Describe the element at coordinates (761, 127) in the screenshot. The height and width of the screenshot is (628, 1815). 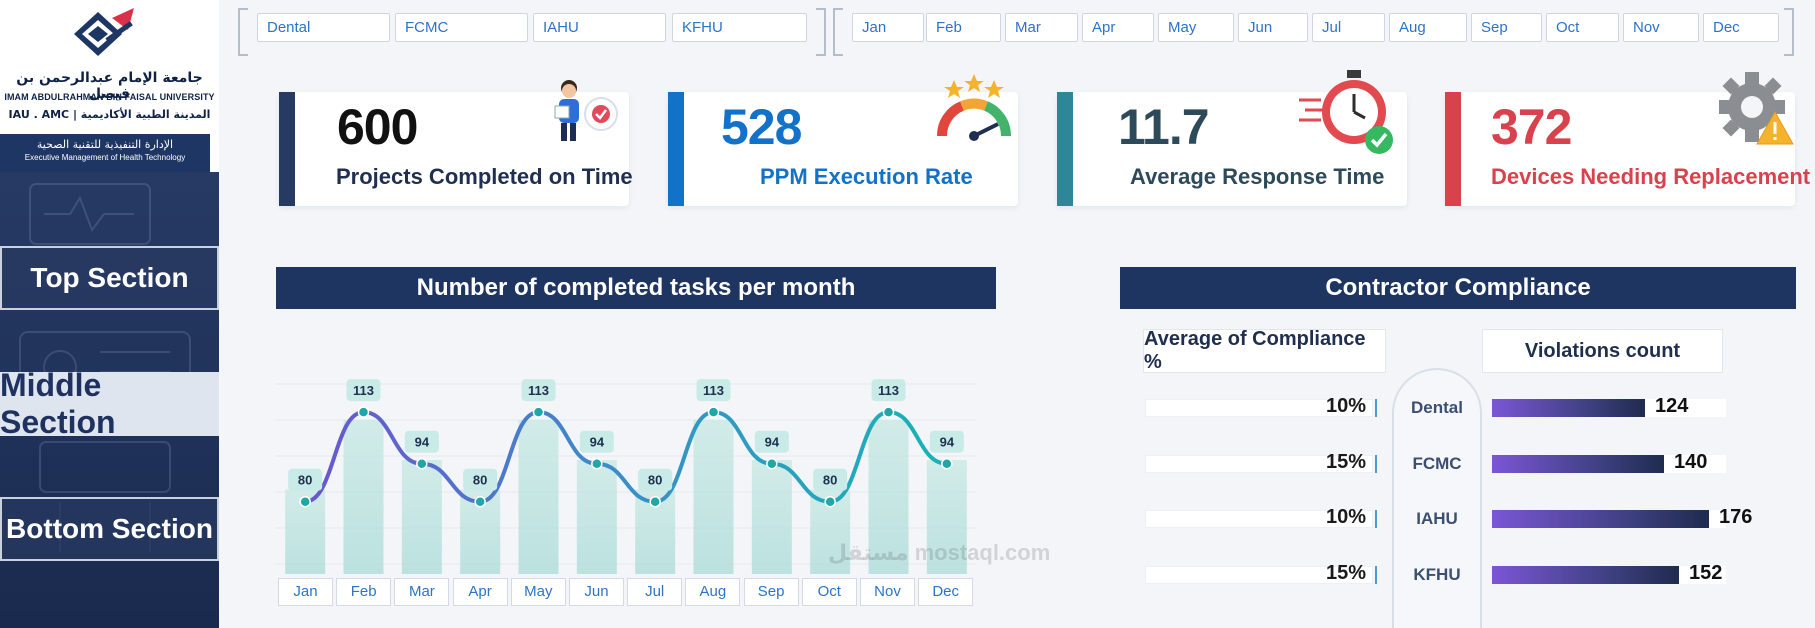
I see `kpi-ppm-value: 528` at that location.